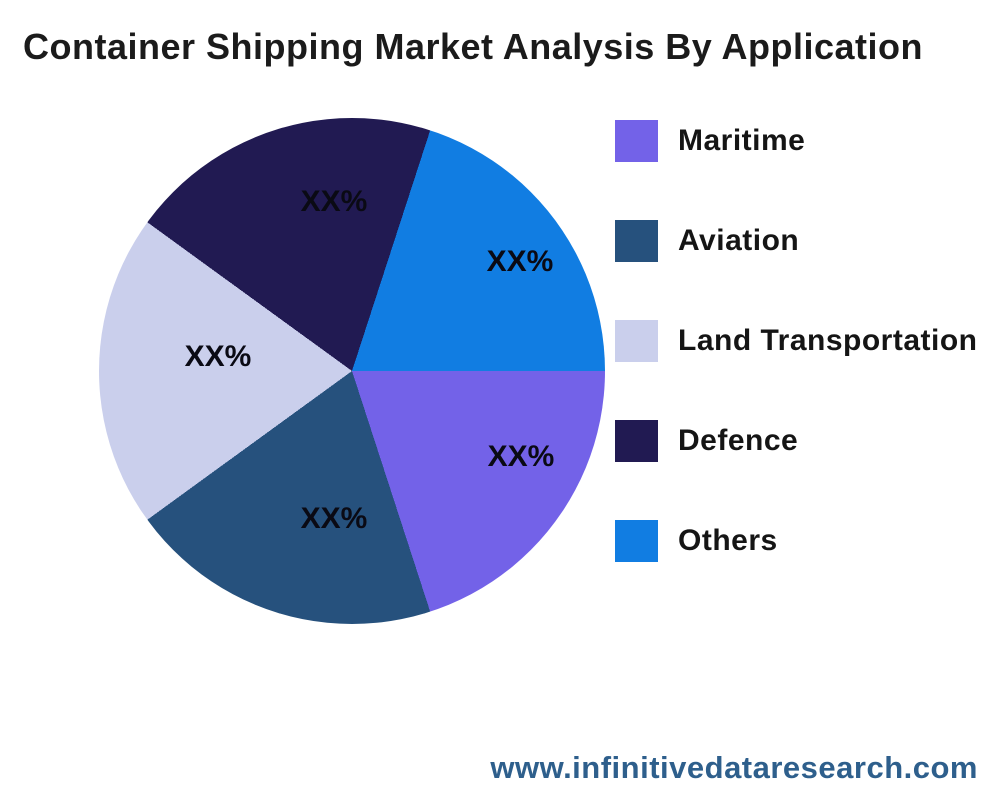 The image size is (1000, 800). Describe the element at coordinates (636, 541) in the screenshot. I see `legend-swatch-others` at that location.